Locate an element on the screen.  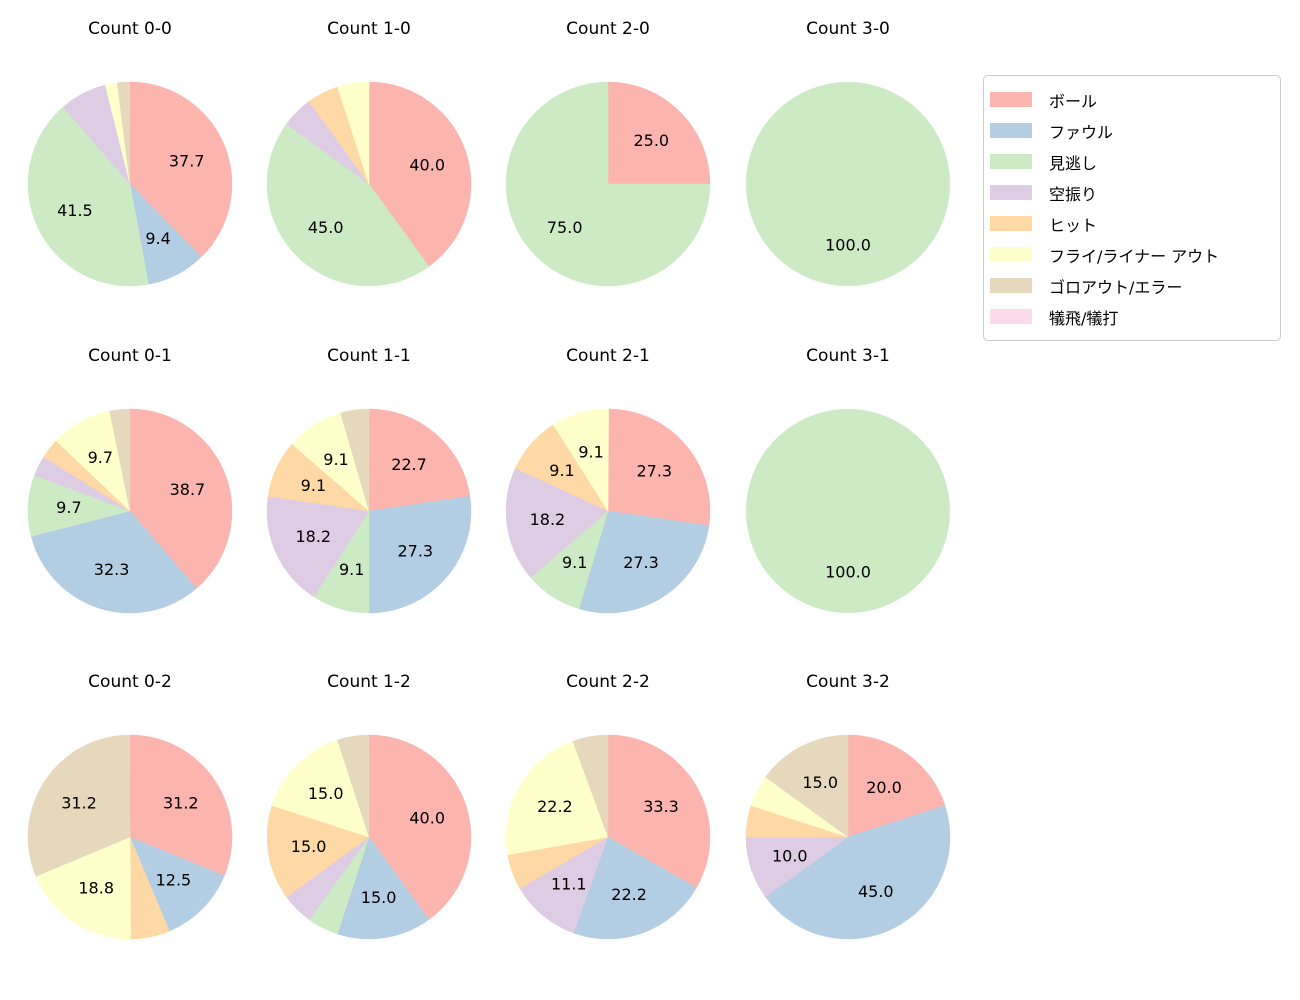
pie-slice-label: 22.2 is located at coordinates (629, 894).